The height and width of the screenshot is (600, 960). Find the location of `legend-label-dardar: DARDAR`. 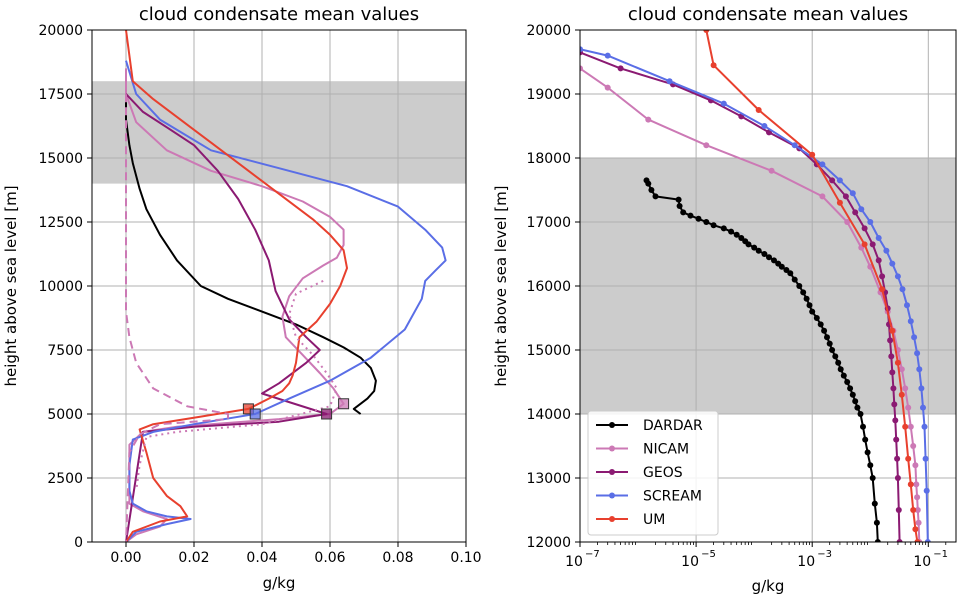

legend-label-dardar: DARDAR is located at coordinates (673, 426).